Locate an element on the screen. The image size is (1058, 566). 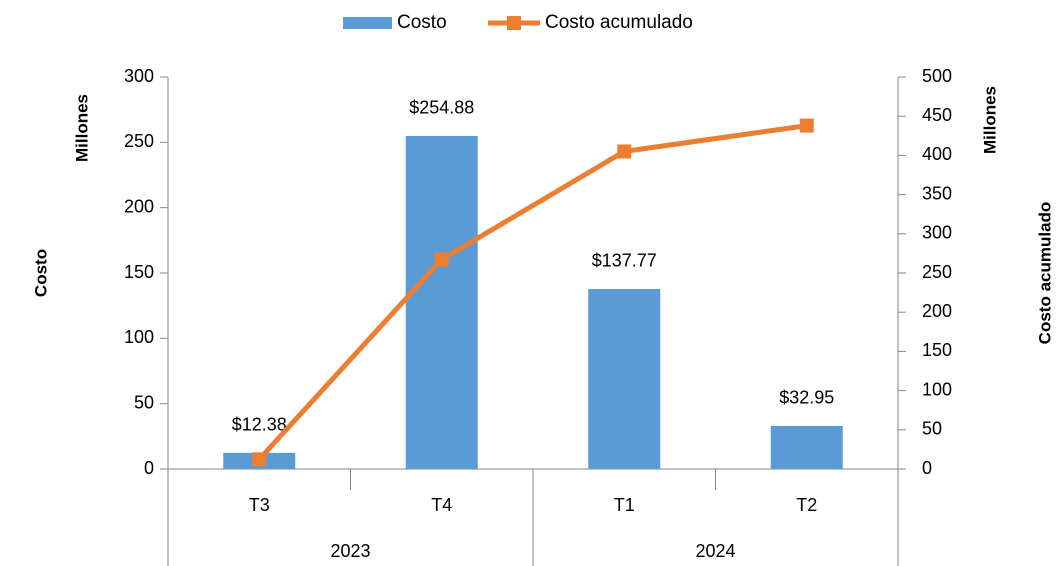
data-label: $32.95 is located at coordinates (806, 398).